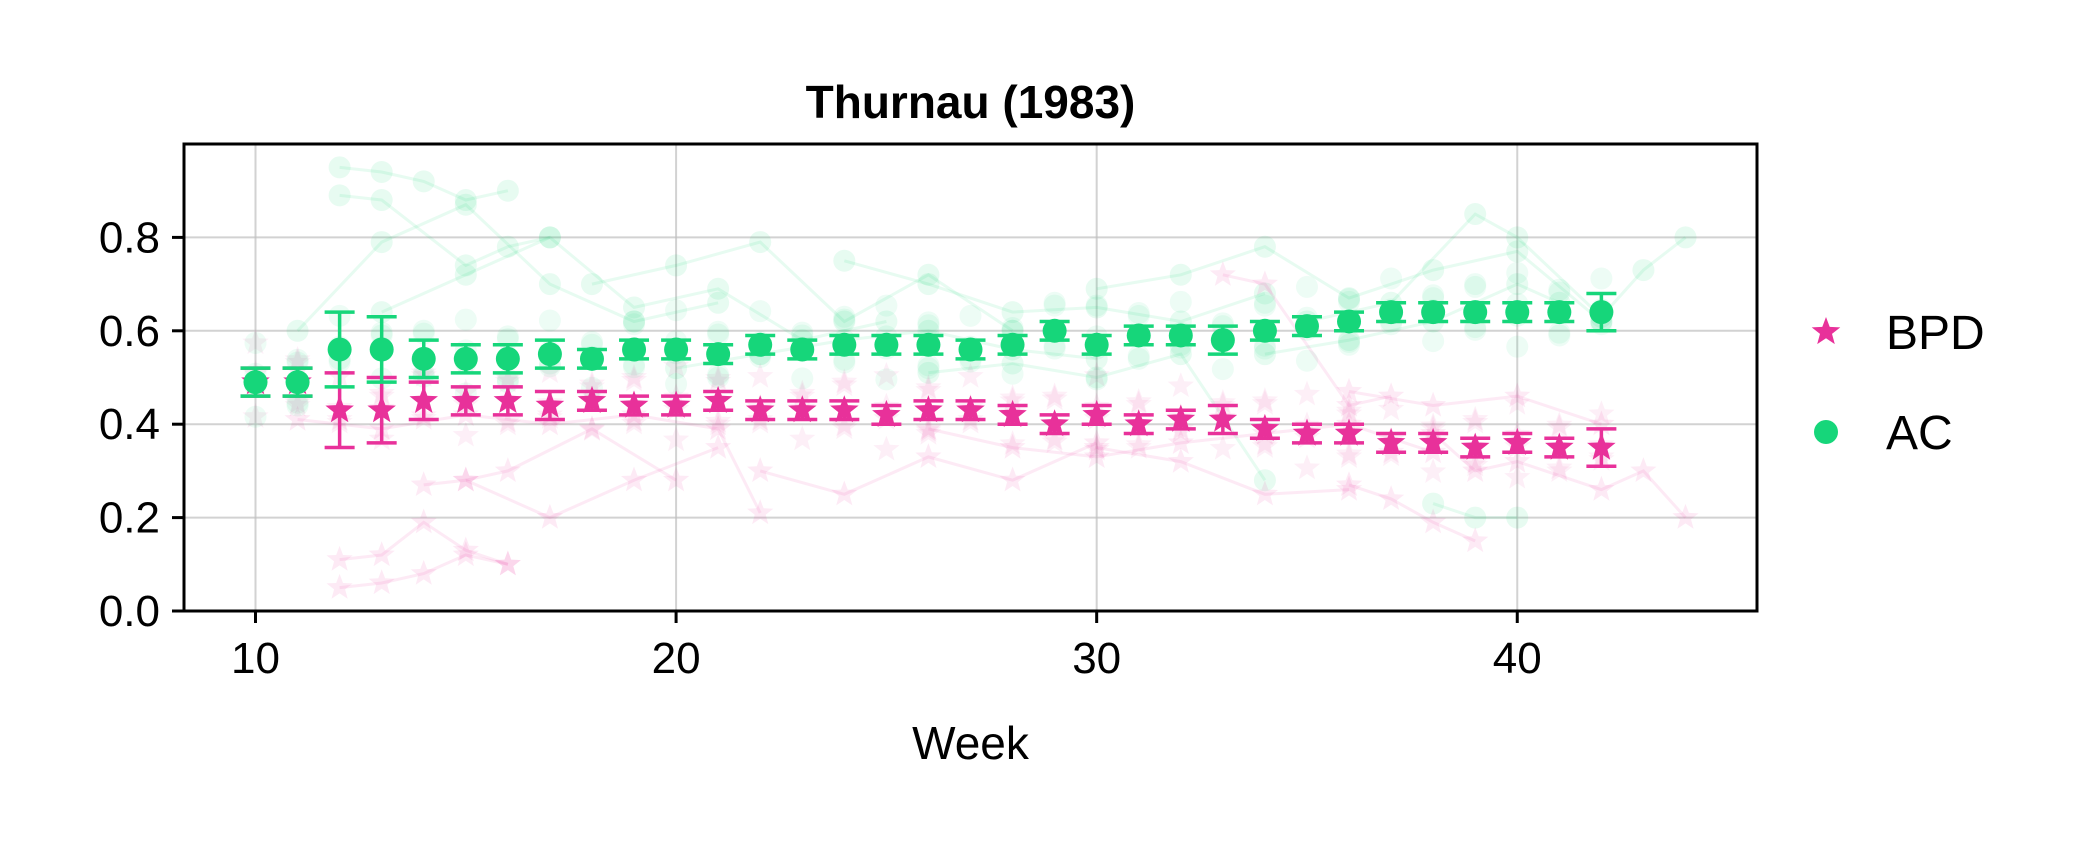  What do you see at coordinates (971, 743) in the screenshot?
I see `x-axis-label: Week` at bounding box center [971, 743].